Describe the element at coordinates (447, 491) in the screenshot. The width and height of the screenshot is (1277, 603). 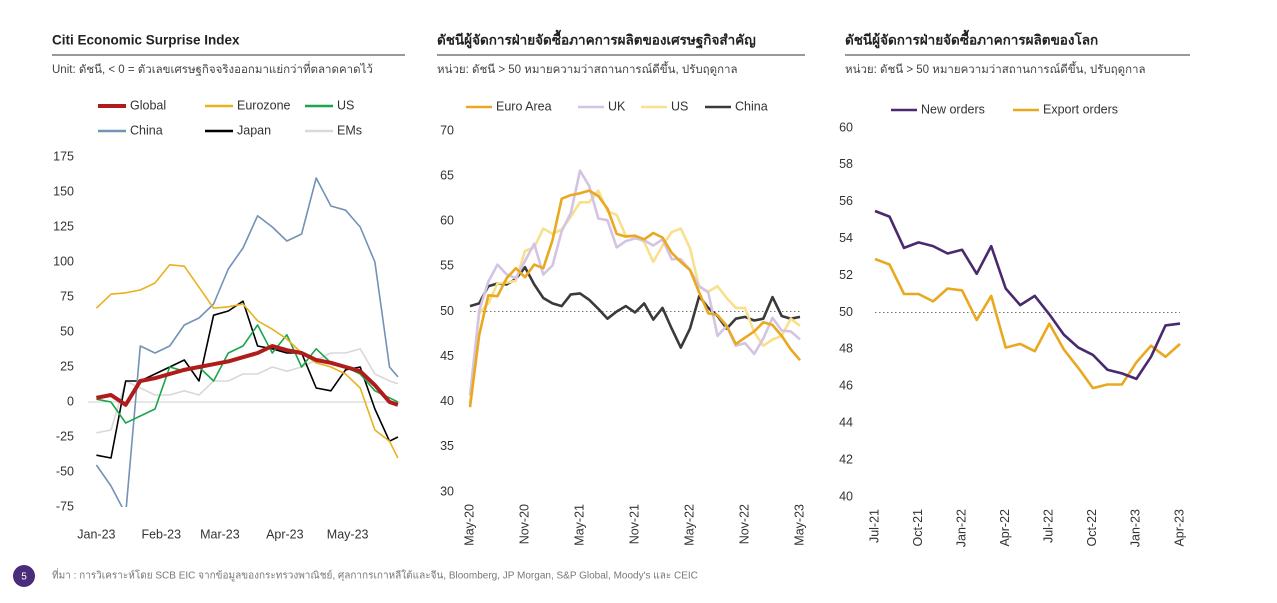
I see `y-tick-label: 30` at that location.